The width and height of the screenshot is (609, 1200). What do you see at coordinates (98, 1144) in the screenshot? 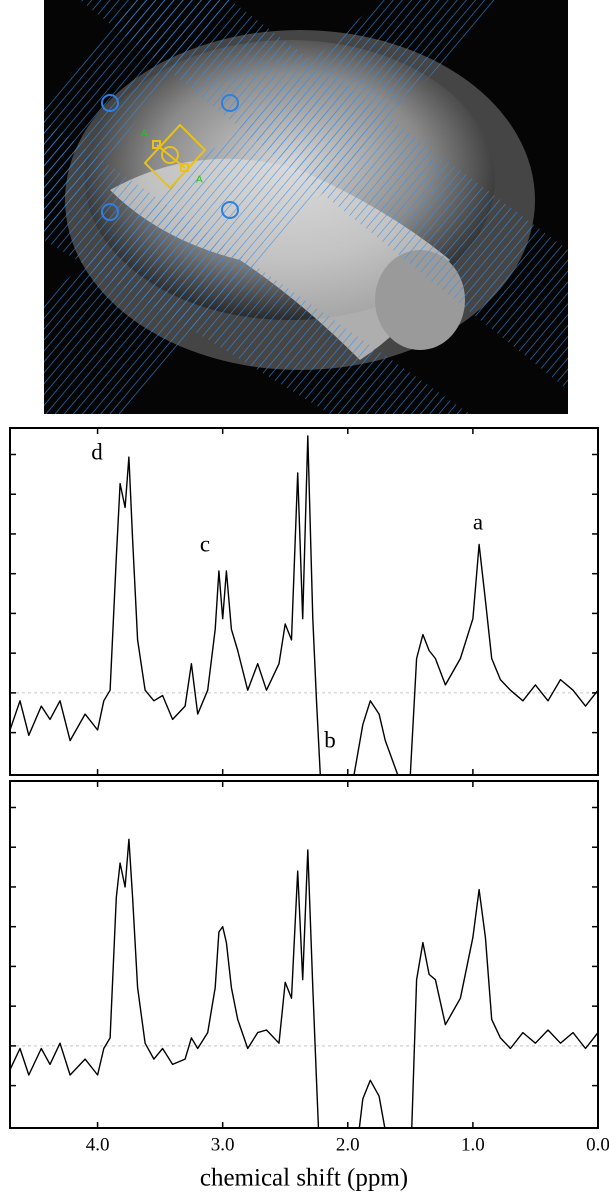
I see `x-tick-label: 4.0` at bounding box center [98, 1144].